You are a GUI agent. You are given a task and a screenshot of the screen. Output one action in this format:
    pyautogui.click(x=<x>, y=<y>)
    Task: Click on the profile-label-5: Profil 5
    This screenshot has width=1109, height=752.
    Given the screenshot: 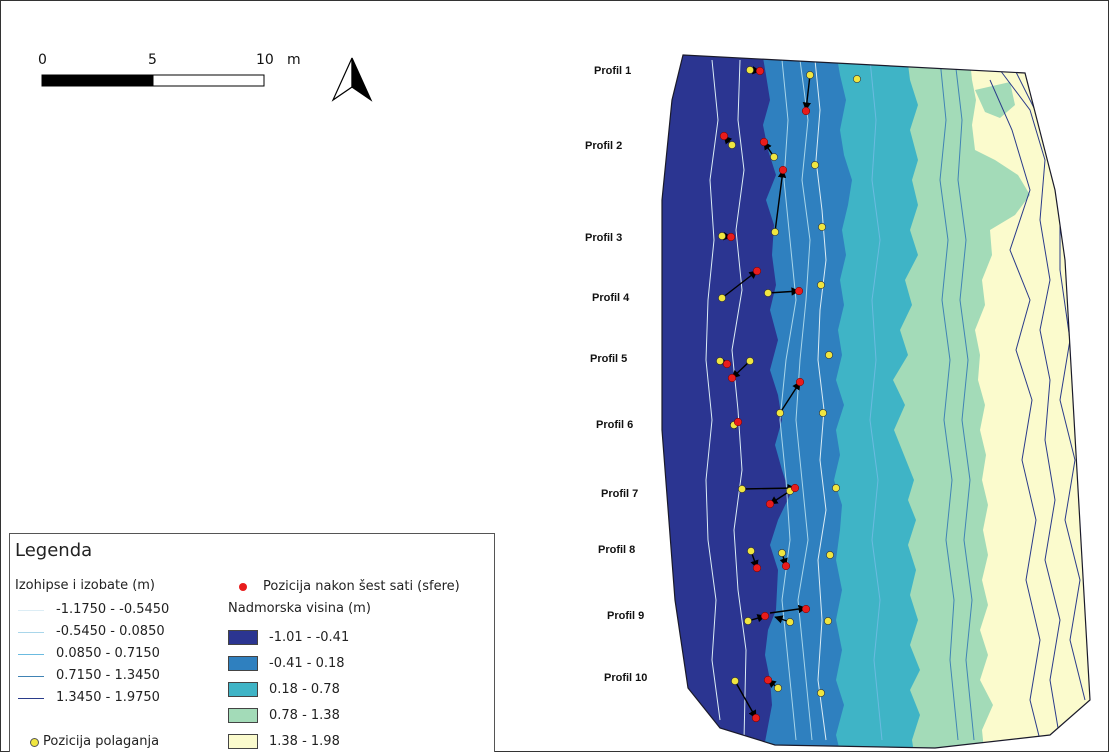 What is the action you would take?
    pyautogui.click(x=608, y=359)
    